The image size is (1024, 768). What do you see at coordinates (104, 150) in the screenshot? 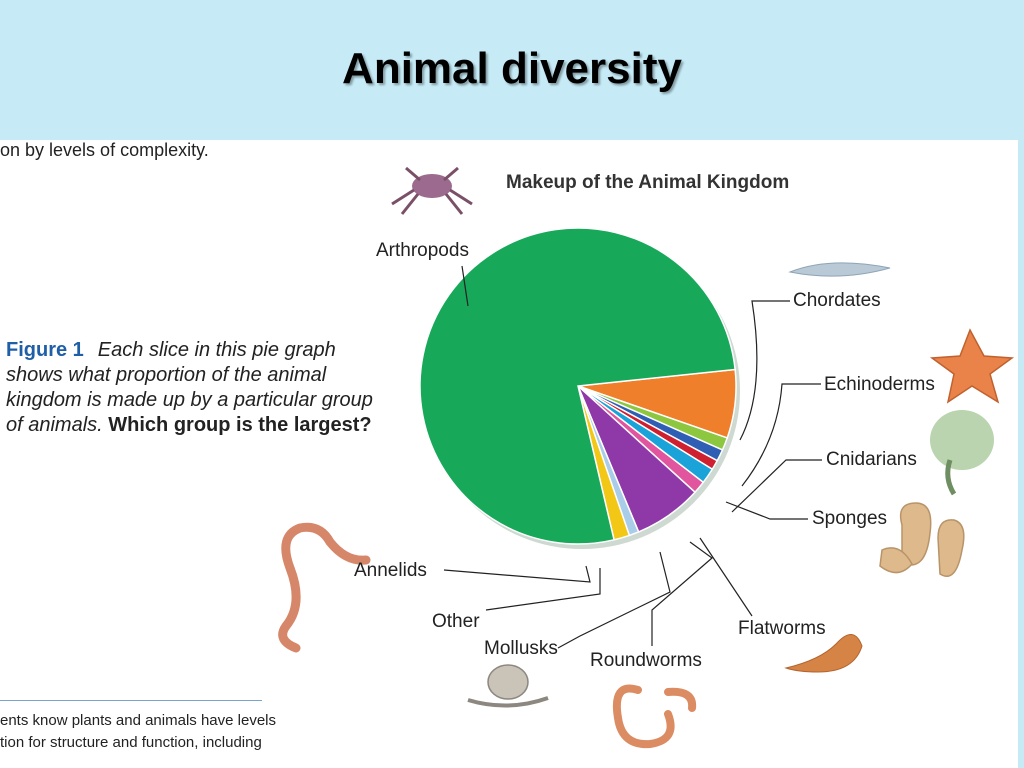
I see `cut-off-text-top: on by levels of complexity.` at bounding box center [104, 150].